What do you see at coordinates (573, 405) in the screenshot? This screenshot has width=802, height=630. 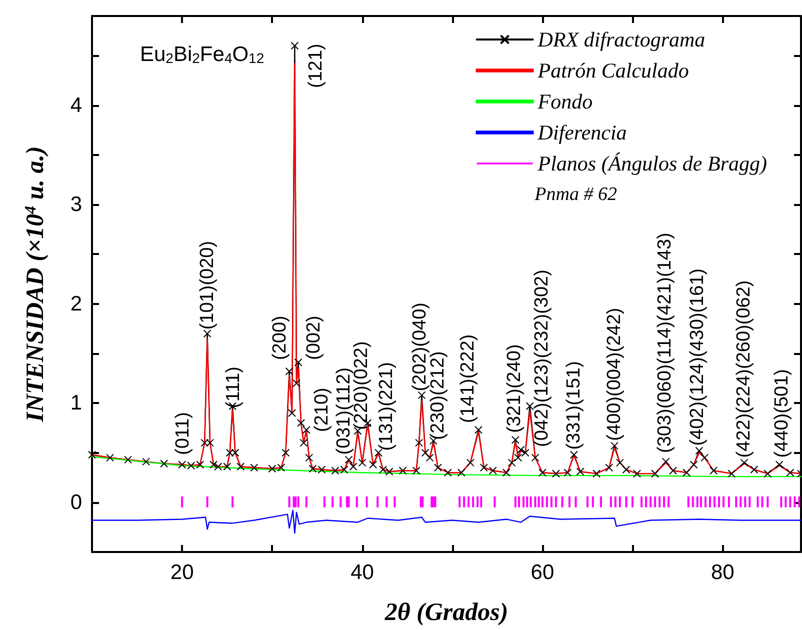 I see `annotation: (331)(151)` at bounding box center [573, 405].